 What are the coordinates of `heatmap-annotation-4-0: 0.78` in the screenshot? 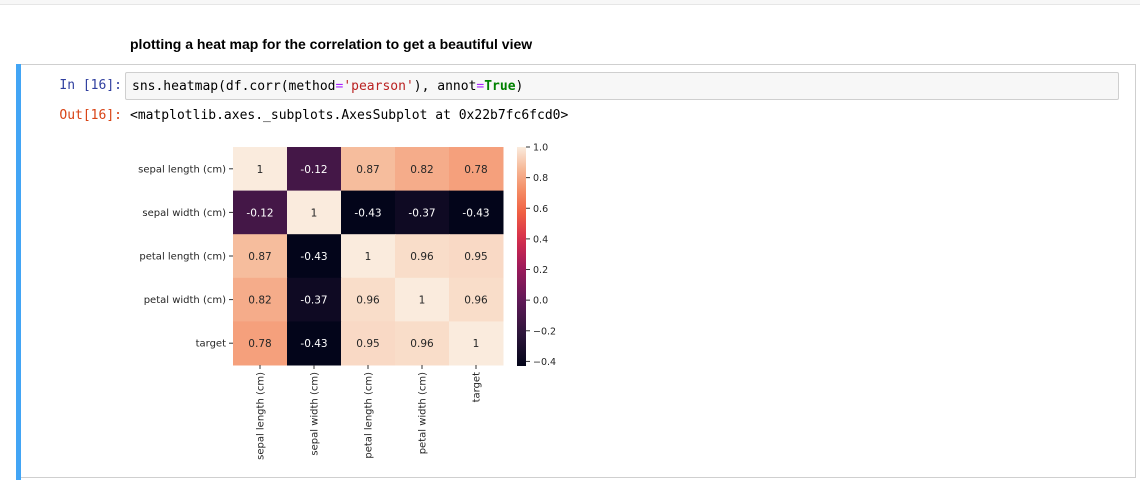 It's located at (259, 344).